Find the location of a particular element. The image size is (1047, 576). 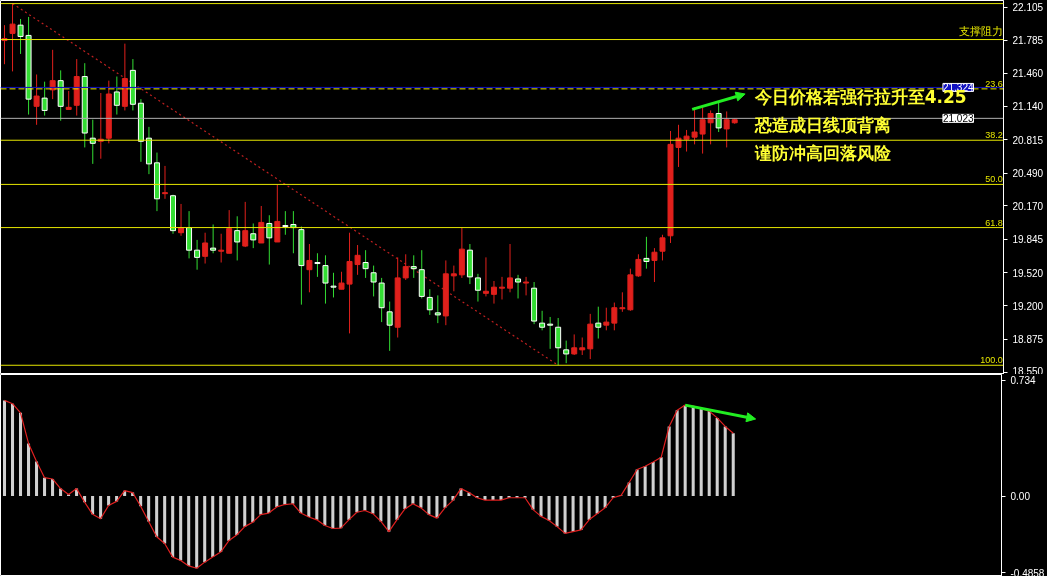

y-tick-label: 20.170 is located at coordinates (1028, 206).